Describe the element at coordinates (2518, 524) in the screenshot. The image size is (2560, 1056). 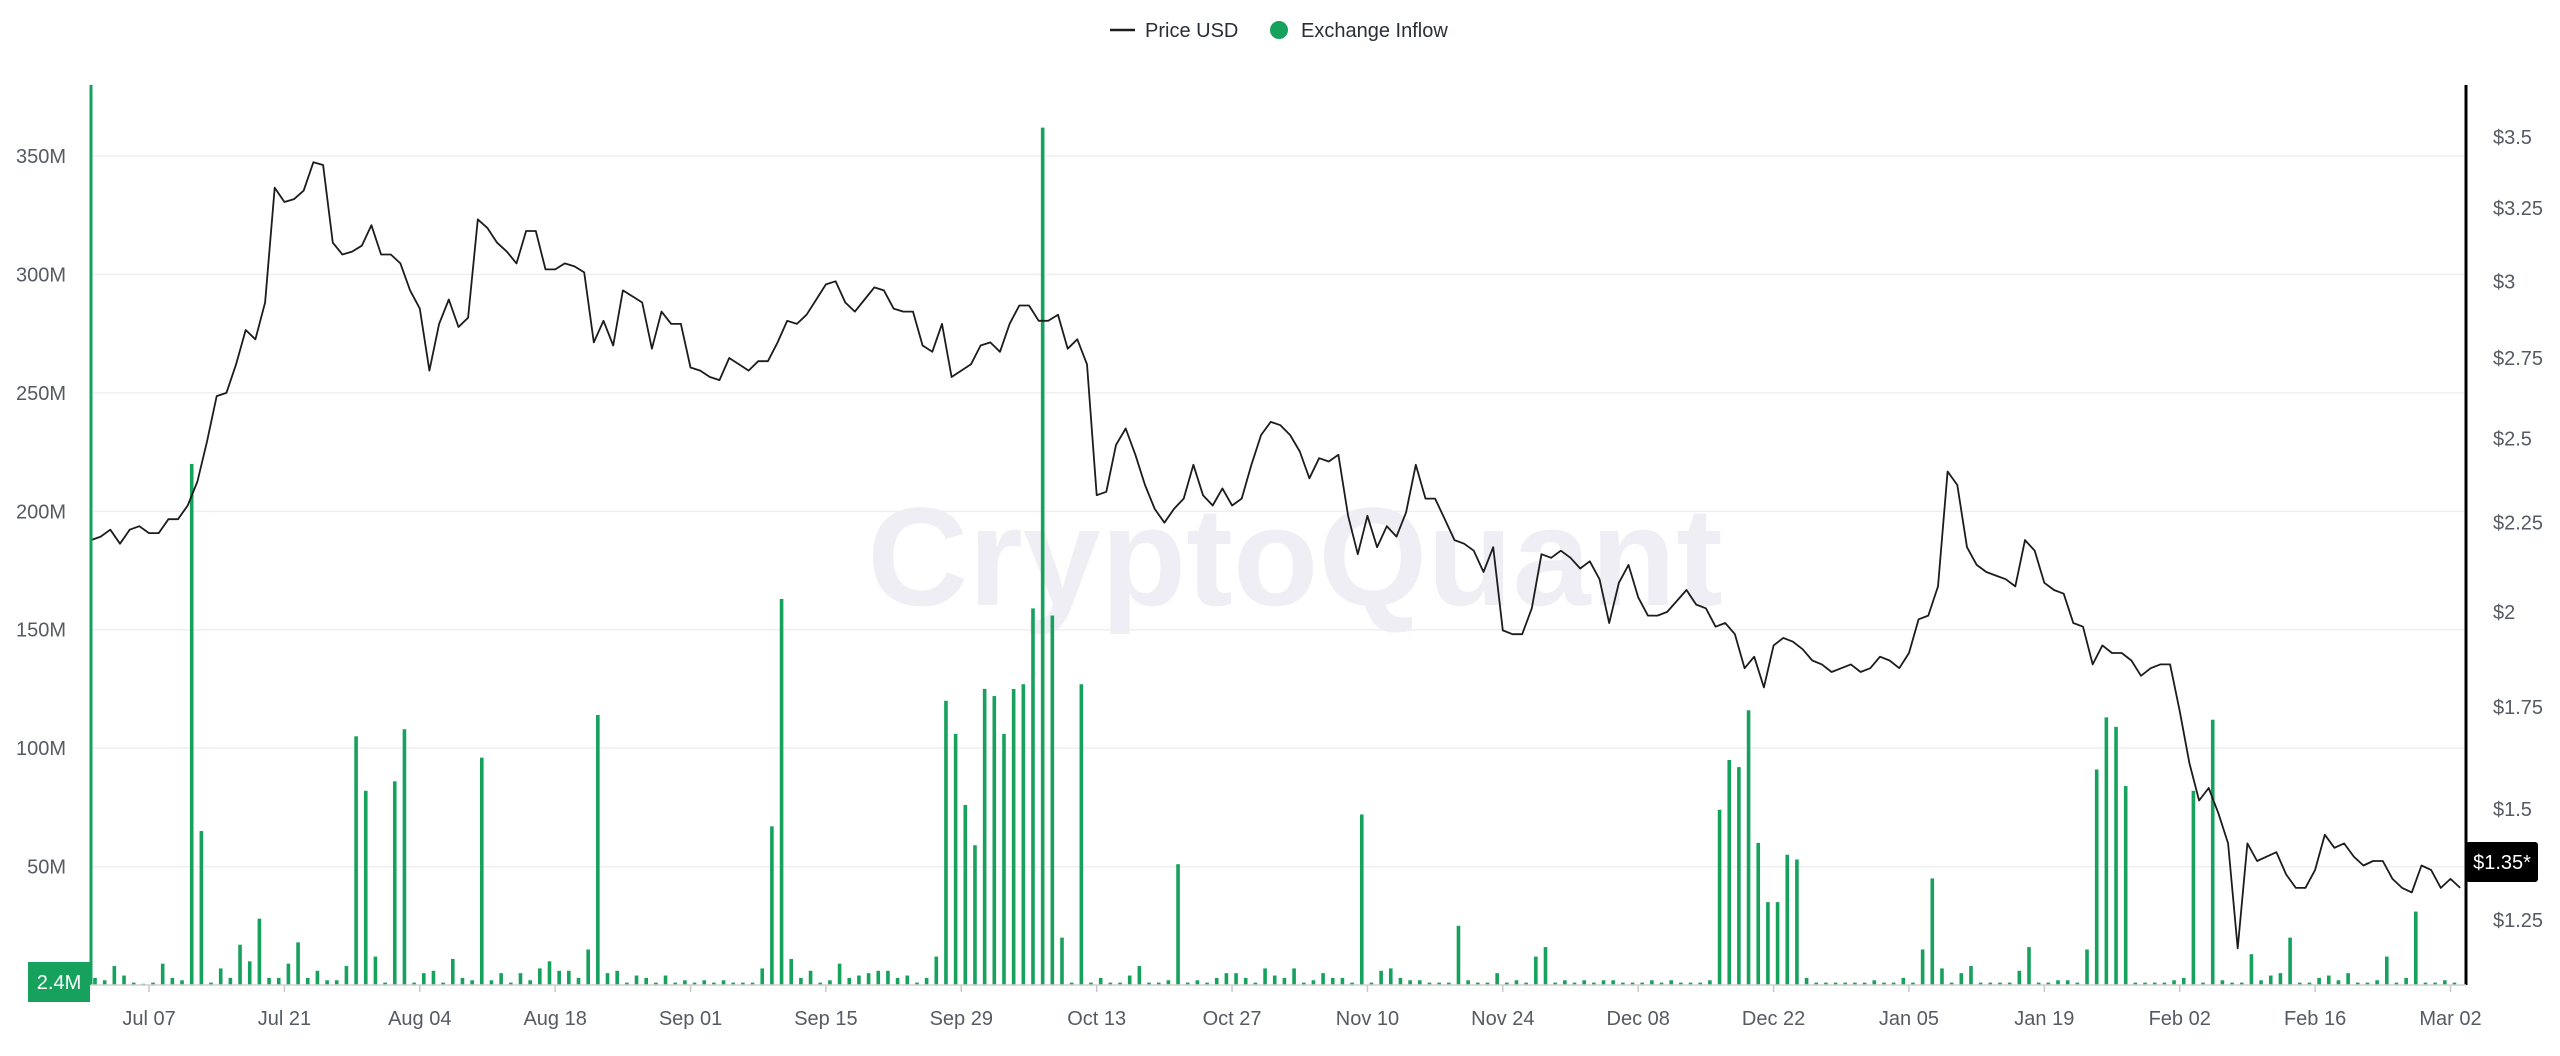
I see `right-tick-label: $2.25` at that location.